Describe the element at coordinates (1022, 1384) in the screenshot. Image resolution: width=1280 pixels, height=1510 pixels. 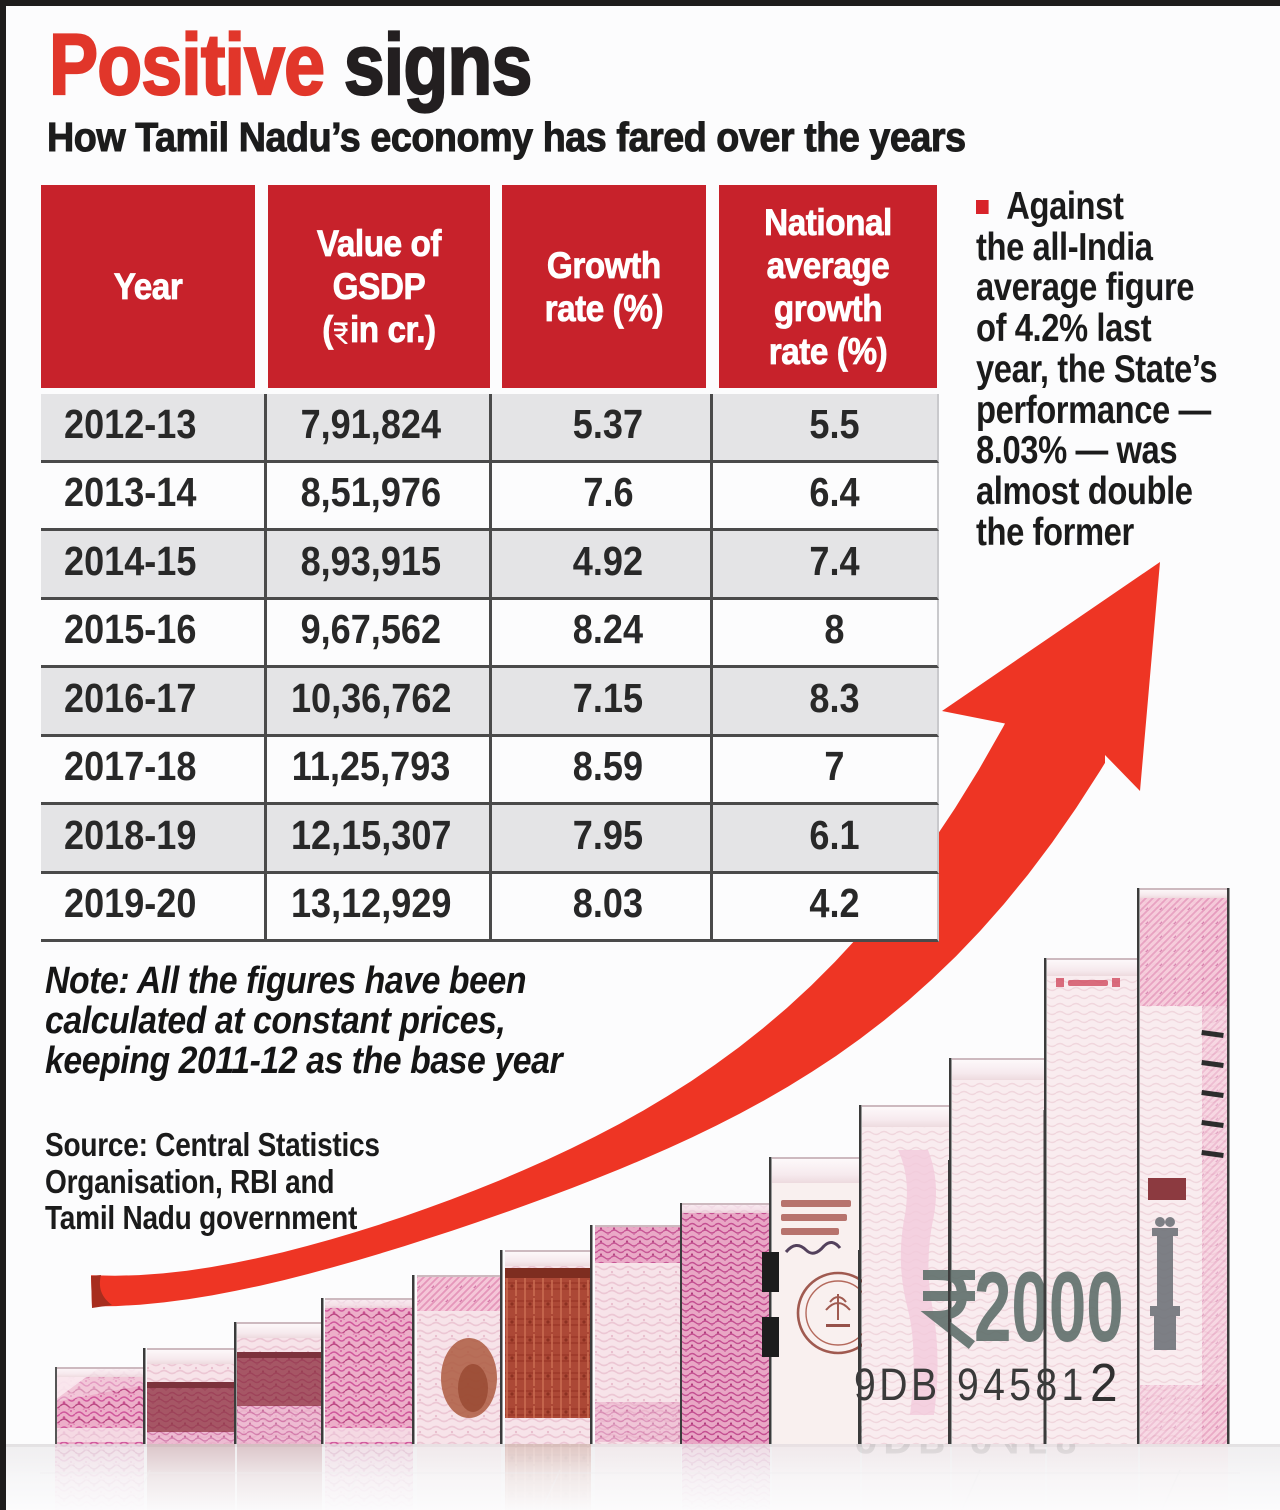
I see `svg-text: 94581` at that location.